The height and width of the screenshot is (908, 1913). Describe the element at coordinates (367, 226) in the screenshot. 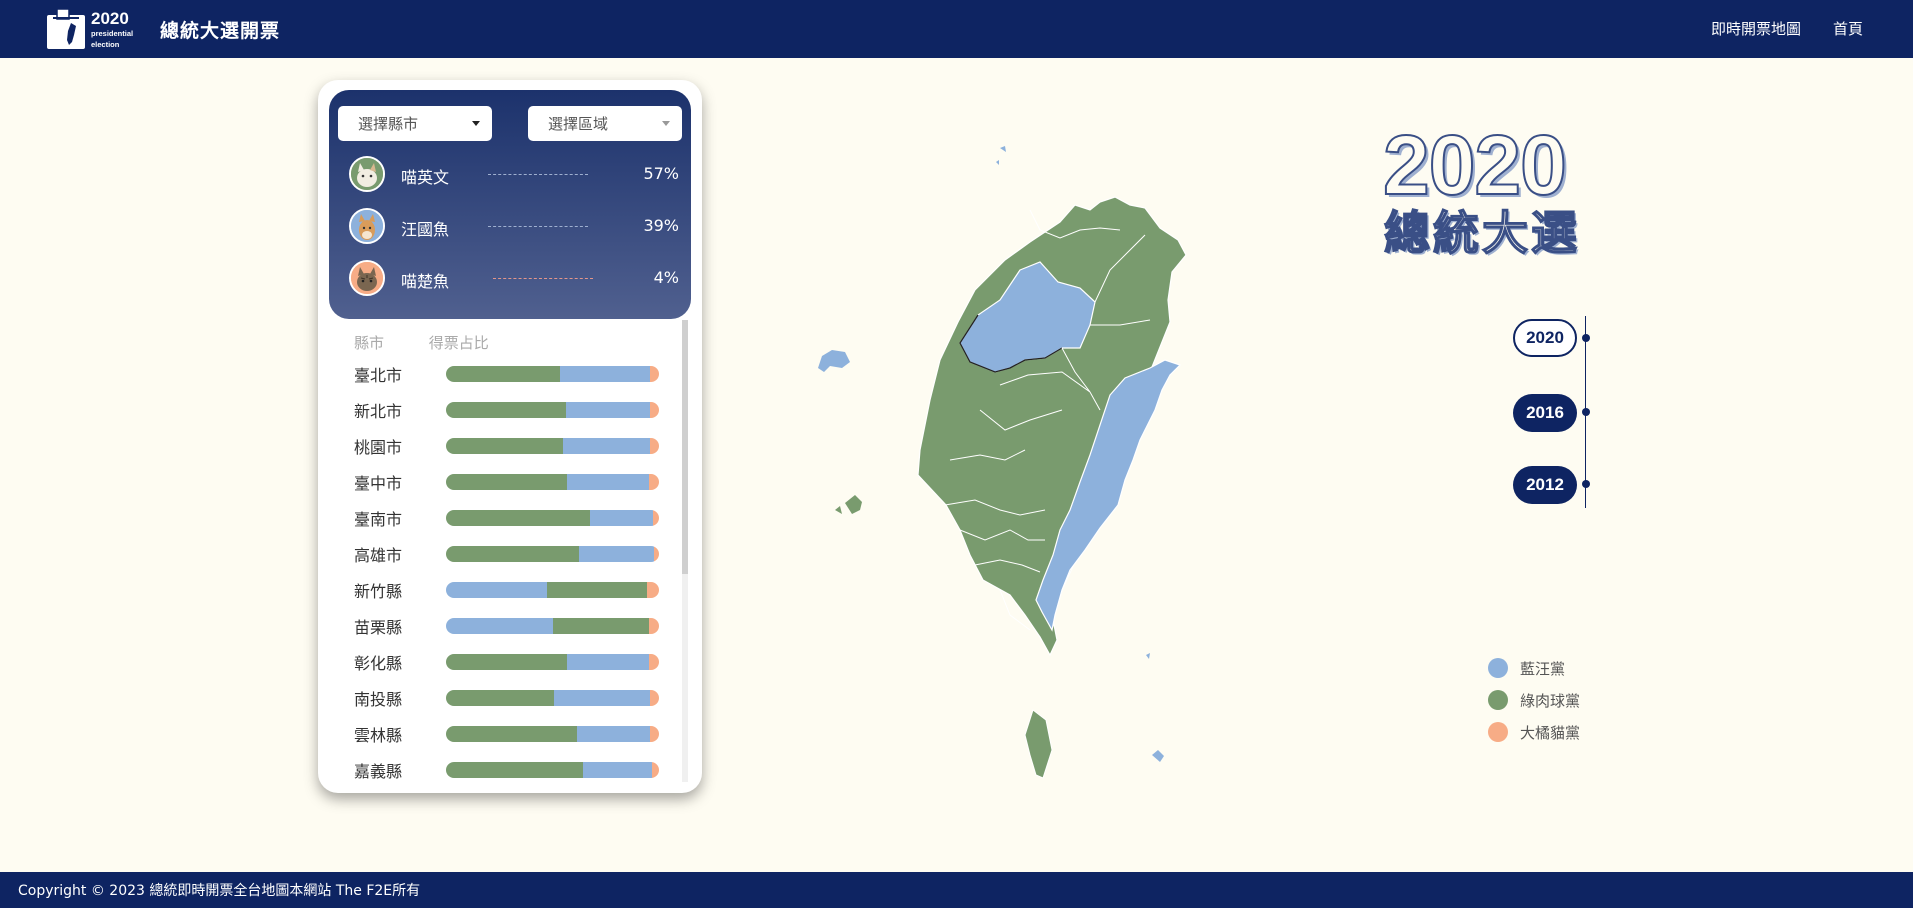

I see `dog-avatar` at that location.